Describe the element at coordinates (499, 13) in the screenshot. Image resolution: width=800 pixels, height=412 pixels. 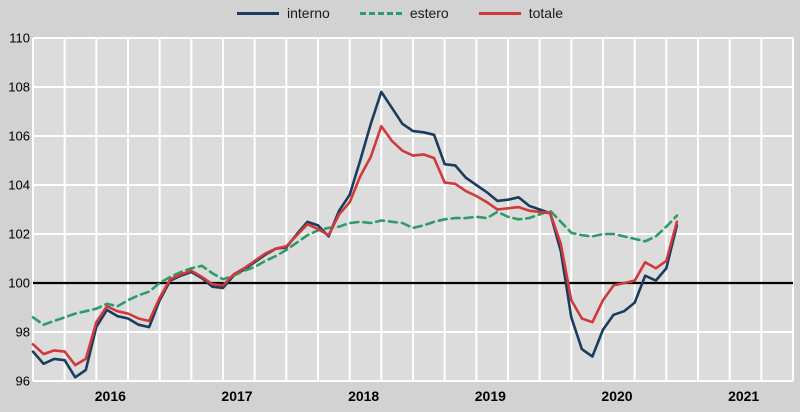
I see `legend-line-swatch-totale` at that location.